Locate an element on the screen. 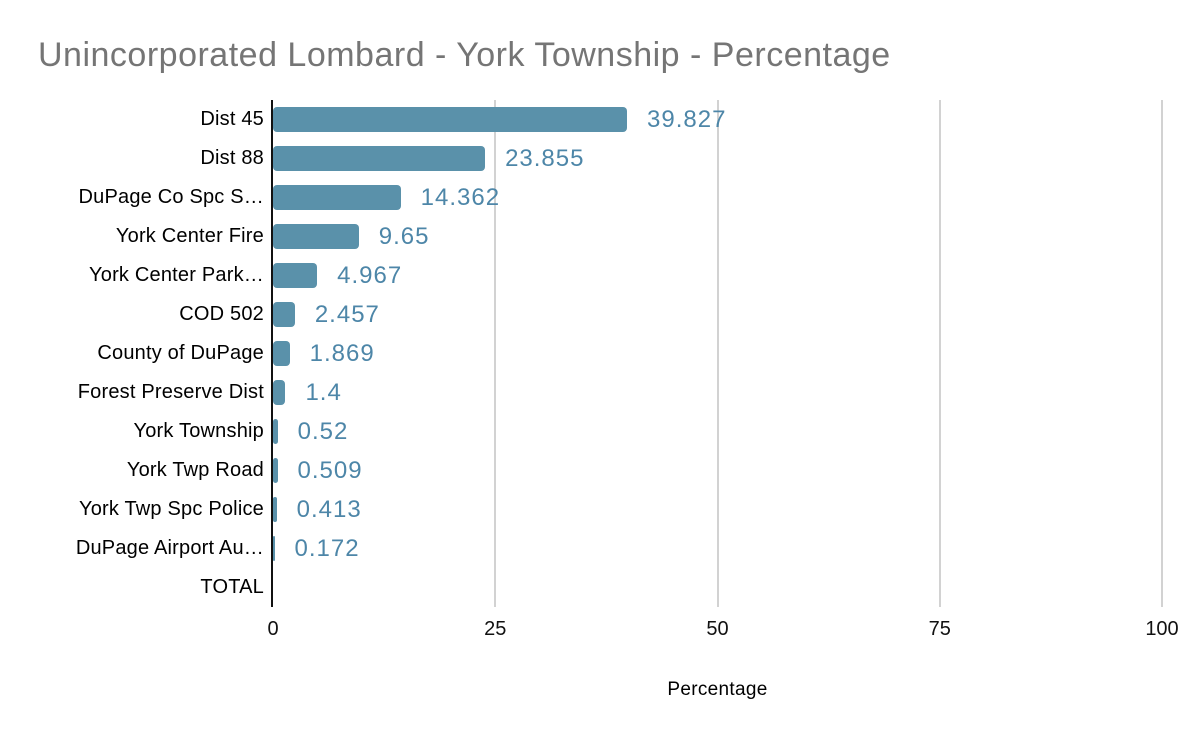  category-label: Dist 88 is located at coordinates (232, 158).